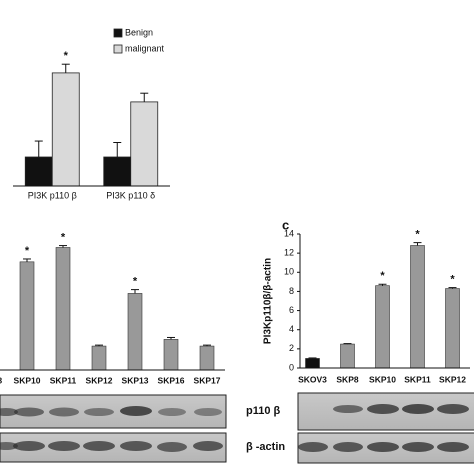 This screenshot has width=474, height=474. Describe the element at coordinates (207, 380) in the screenshot. I see `x-tick-label: SKP17` at that location.